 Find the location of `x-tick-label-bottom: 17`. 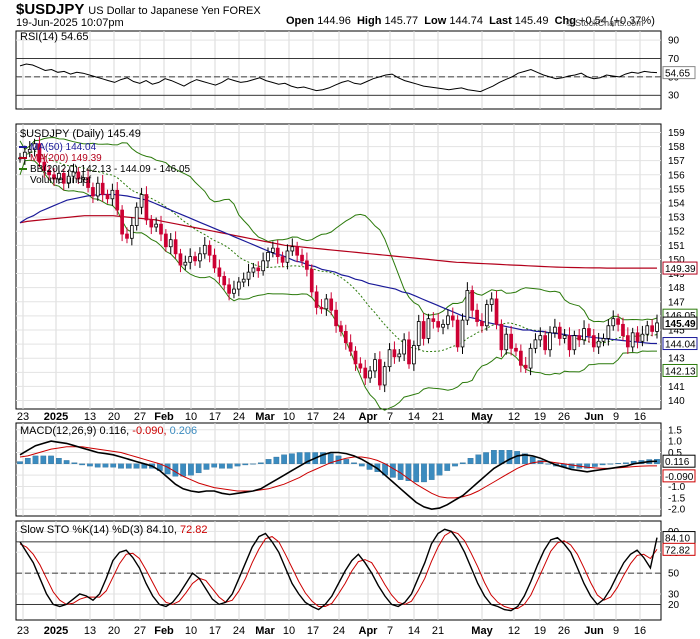

x-tick-label-bottom: 17 is located at coordinates (215, 631).